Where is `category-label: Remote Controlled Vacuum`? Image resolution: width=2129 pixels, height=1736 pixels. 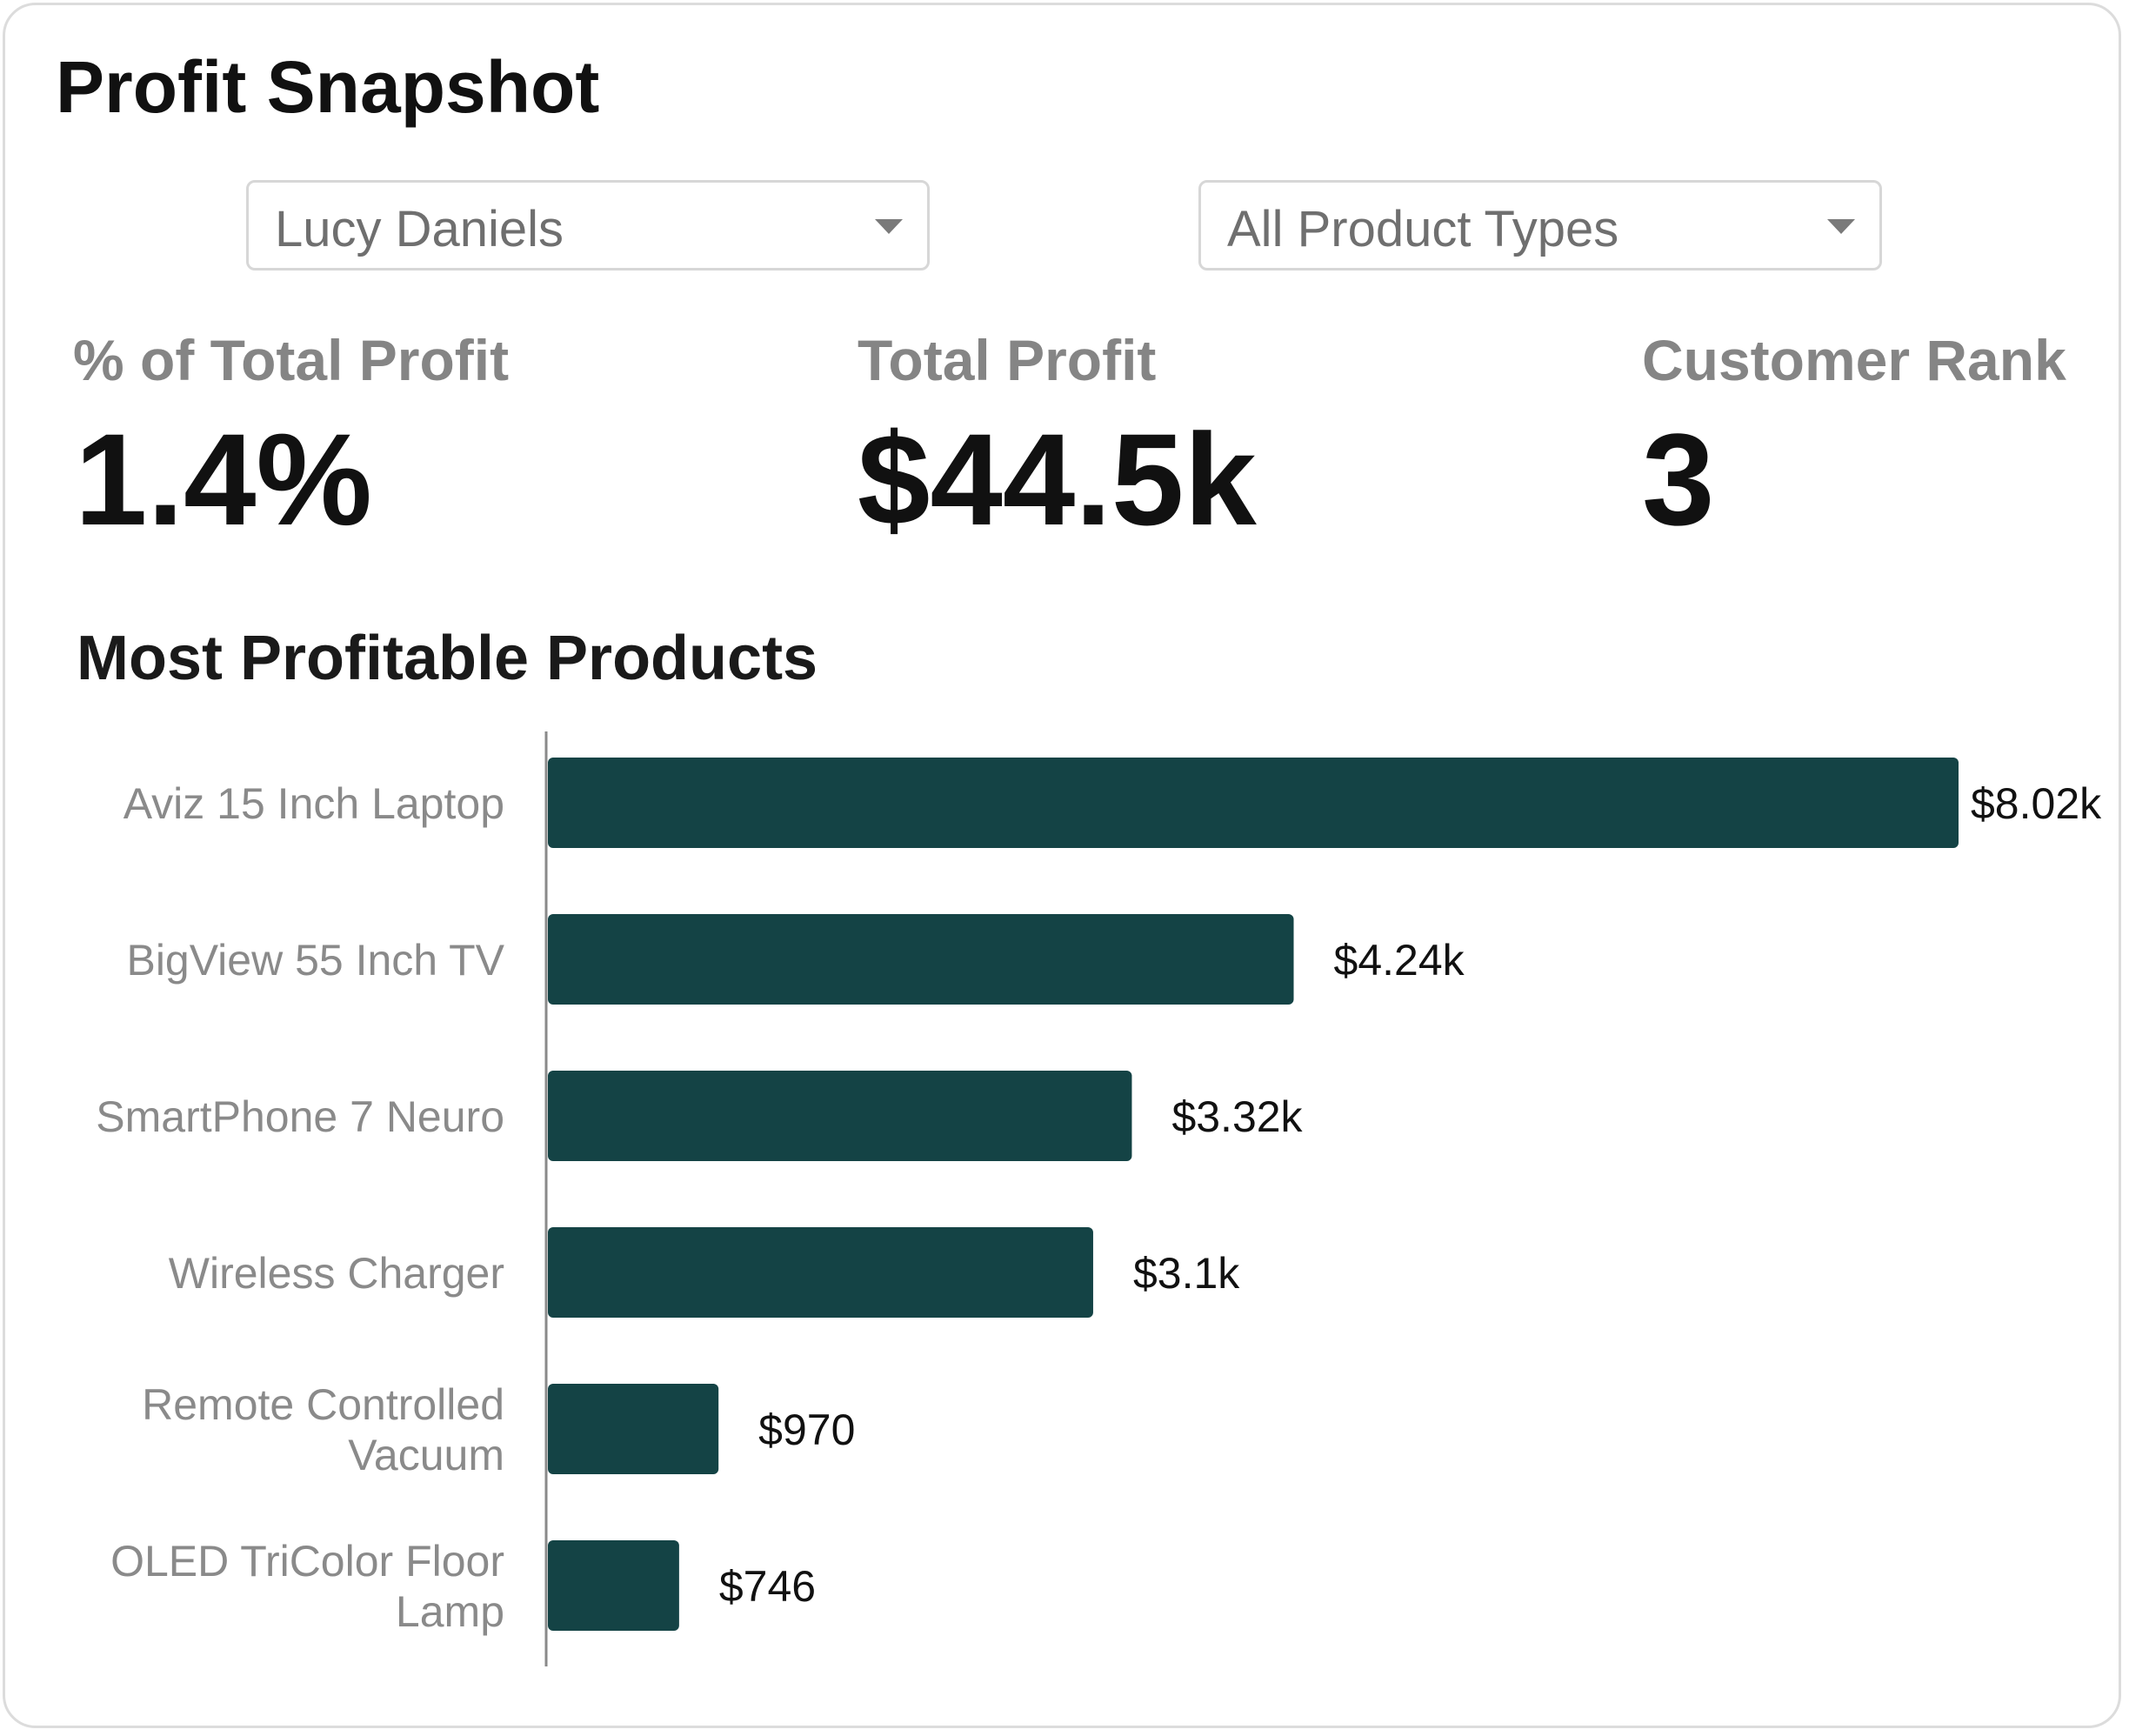
category-label: Remote Controlled Vacuum is located at coordinates (323, 1429).